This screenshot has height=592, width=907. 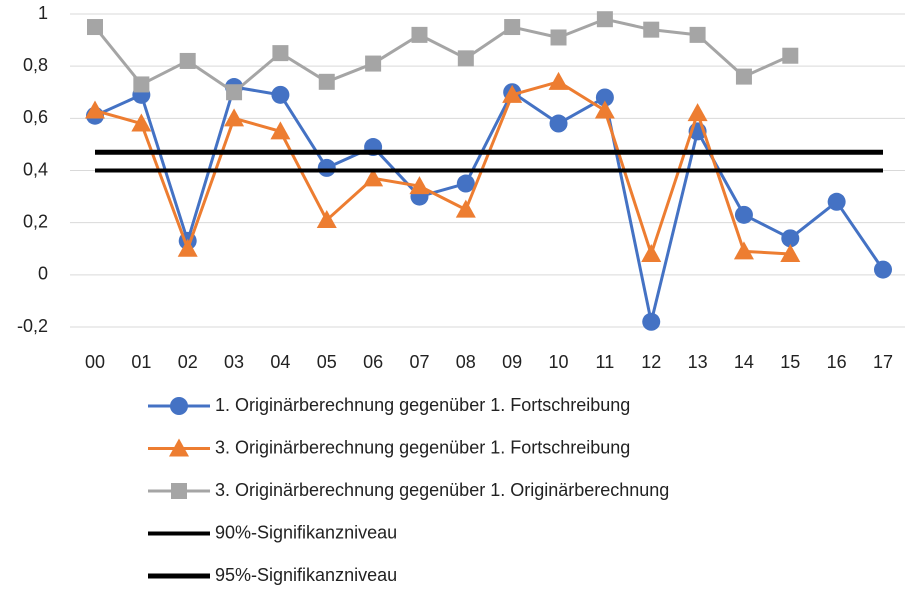 I want to click on series-line, so click(x=442, y=55).